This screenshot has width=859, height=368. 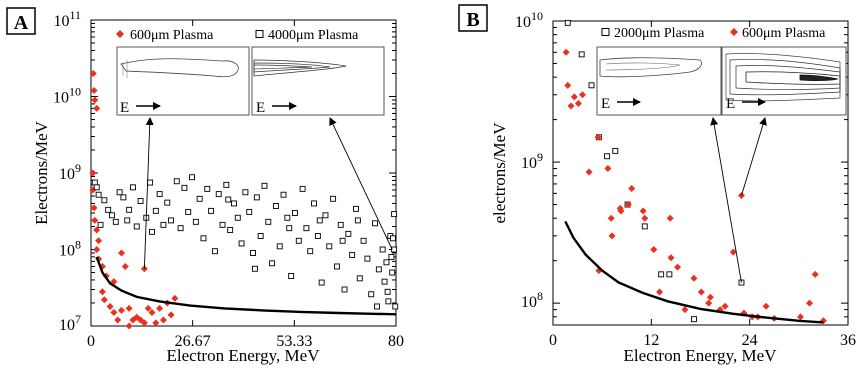 I want to click on inset-b-1: E, so click(x=784, y=81).